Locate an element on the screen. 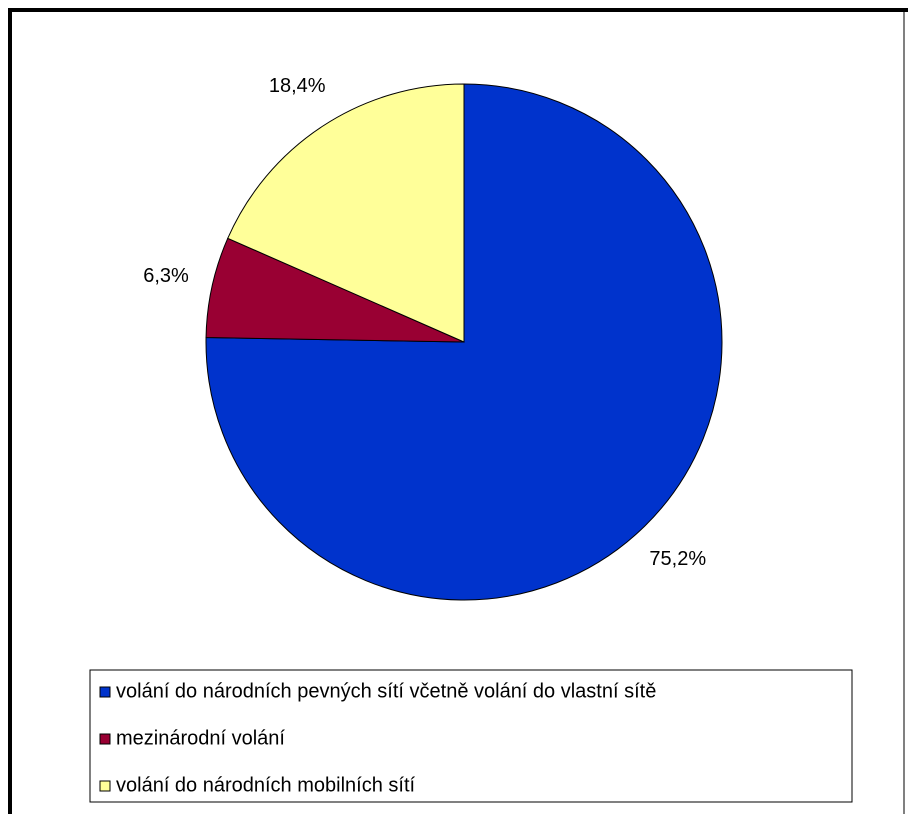 The width and height of the screenshot is (908, 814). data-label: 75,2% is located at coordinates (677, 559).